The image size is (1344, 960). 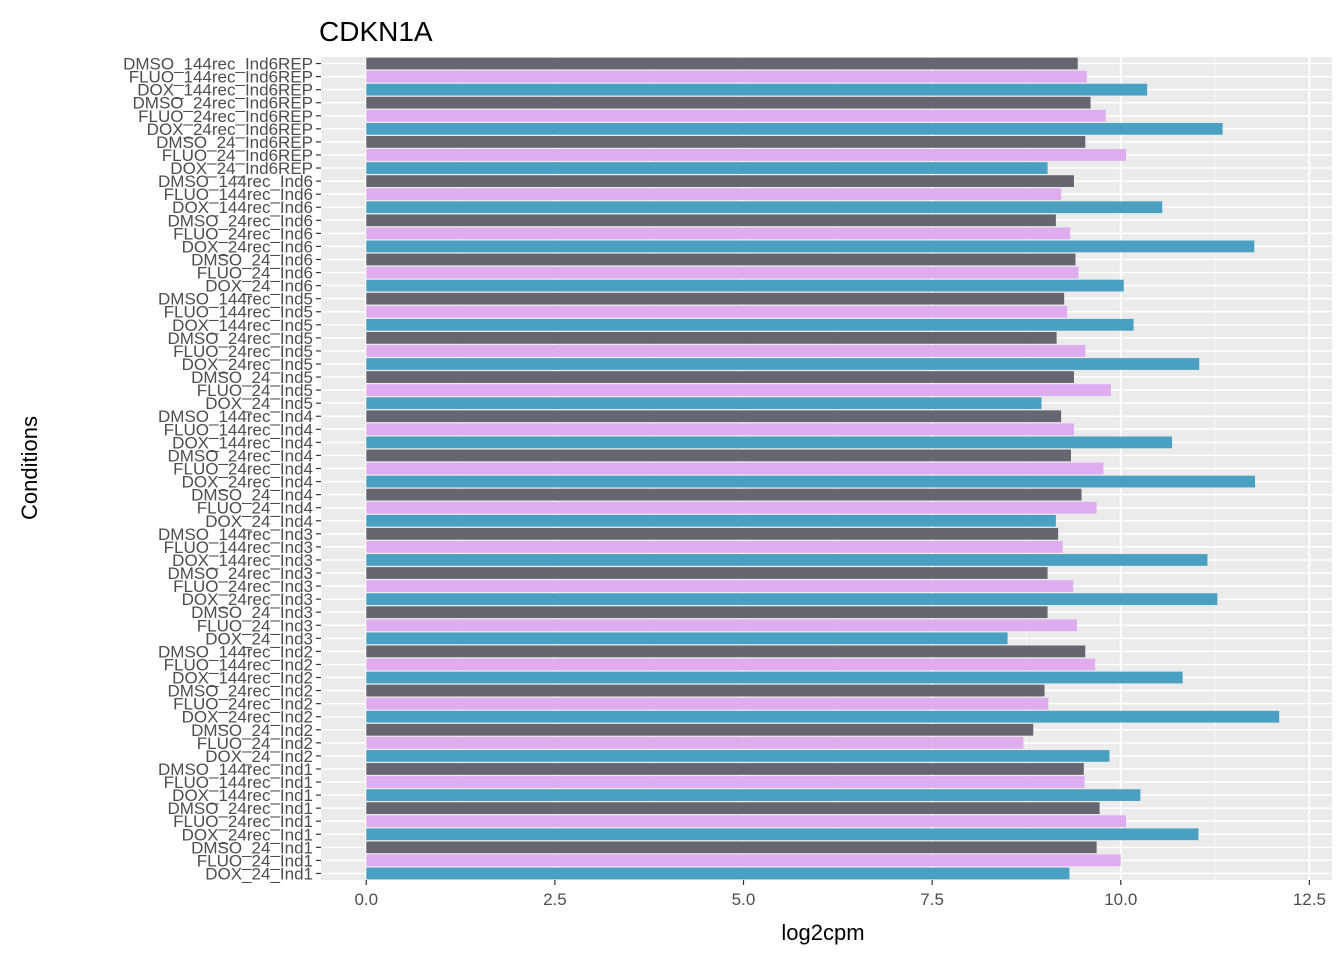 What do you see at coordinates (242, 207) in the screenshot?
I see `y-tick-label: DOX_144rec_Ind6` at bounding box center [242, 207].